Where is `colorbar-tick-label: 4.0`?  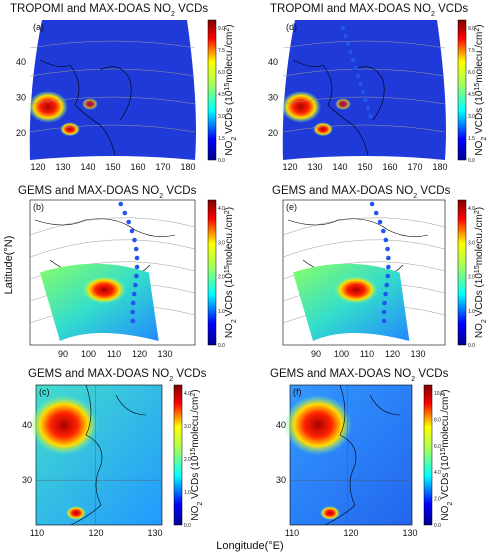
colorbar-tick-label: 4.0 is located at coordinates (437, 473).